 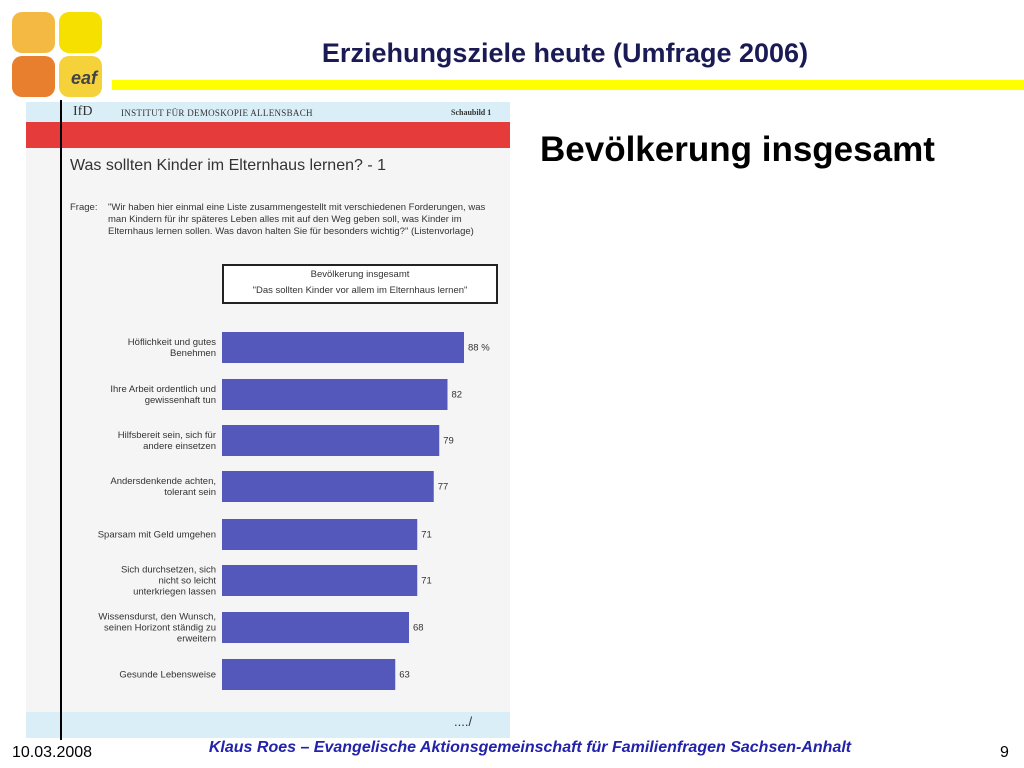 I want to click on title-underline, so click(x=568, y=85).